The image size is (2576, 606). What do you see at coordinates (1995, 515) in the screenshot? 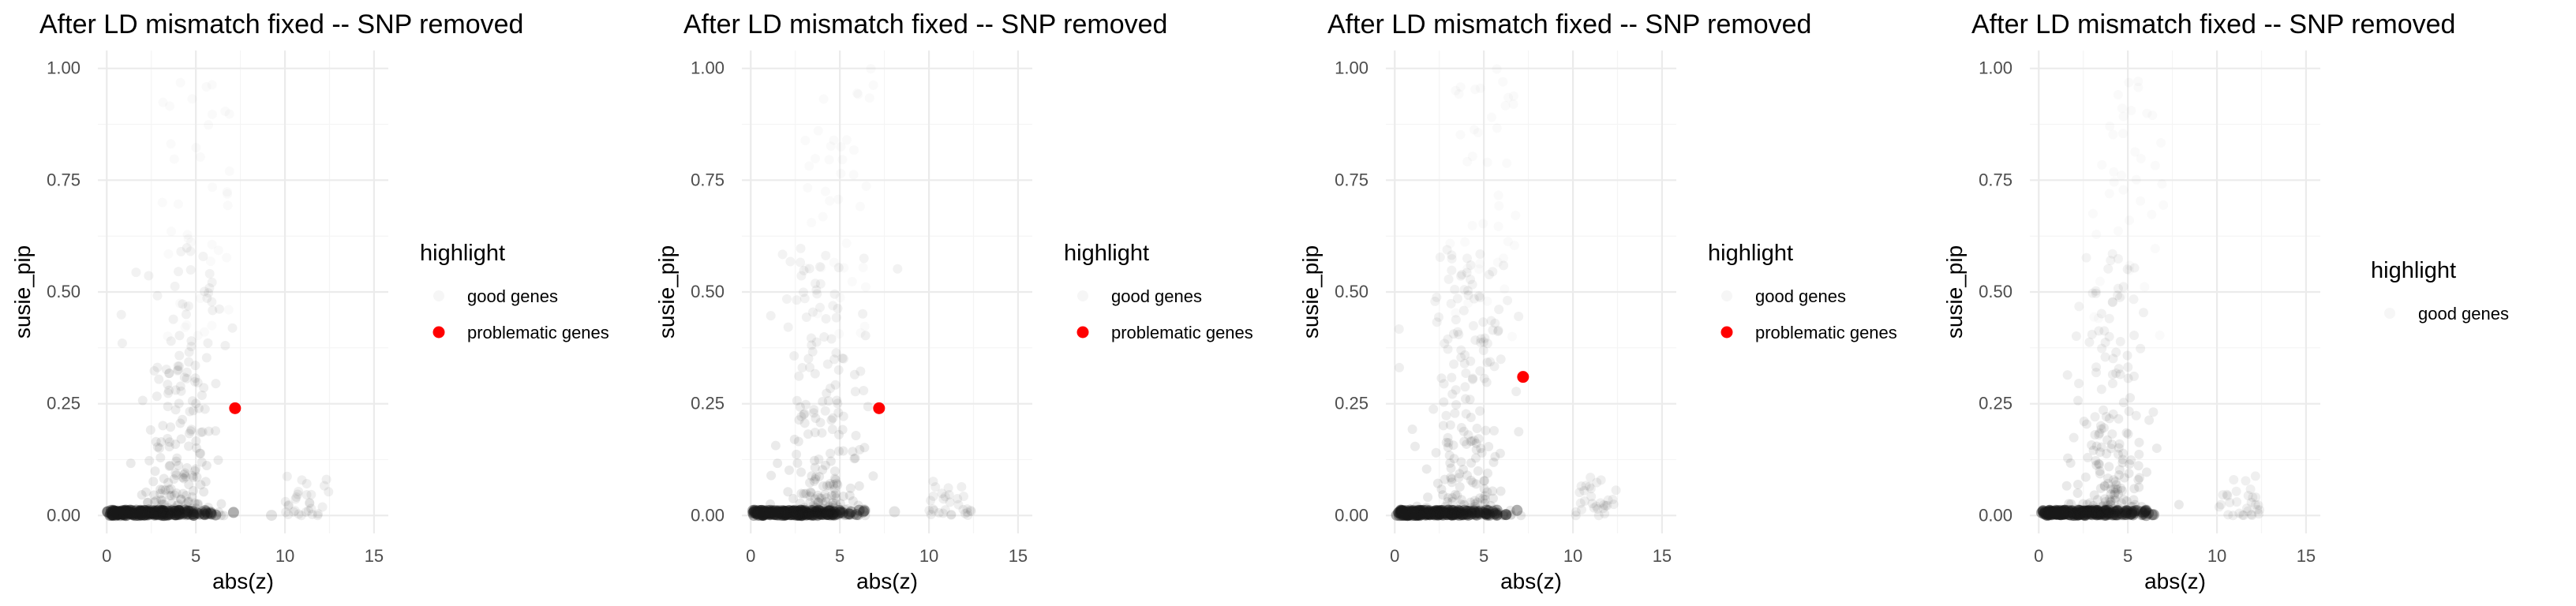
I see `y-tick-label: 0.00` at bounding box center [1995, 515].